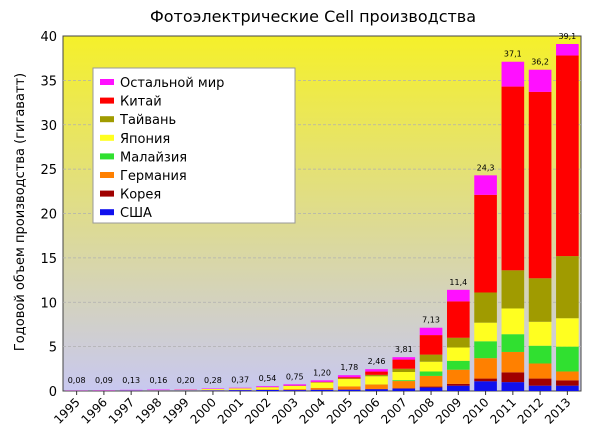  Describe the element at coordinates (257, 410) in the screenshot. I see `x-tick-label: 2002` at that location.